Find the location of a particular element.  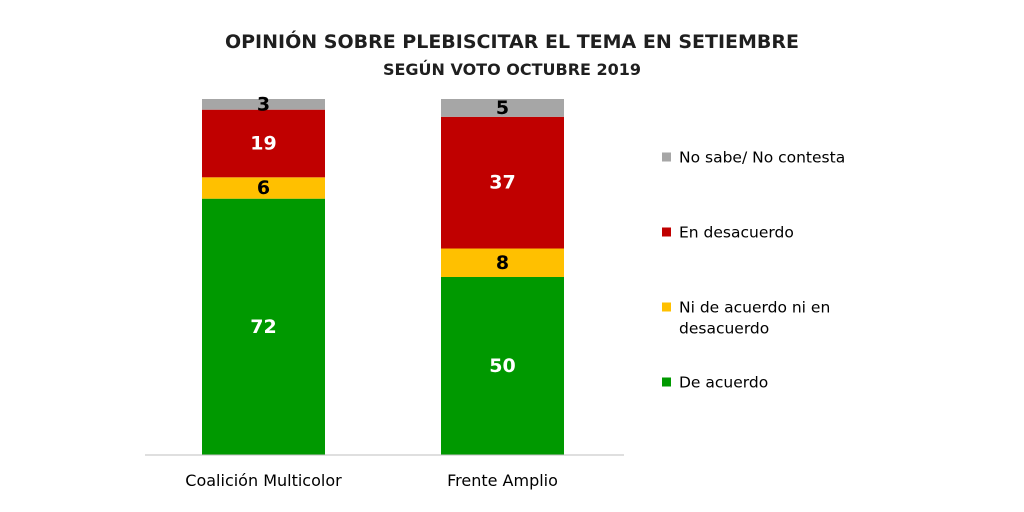

data-label-no-sabe-no-contesta-coalicion-multicolor: 3 is located at coordinates (263, 104).